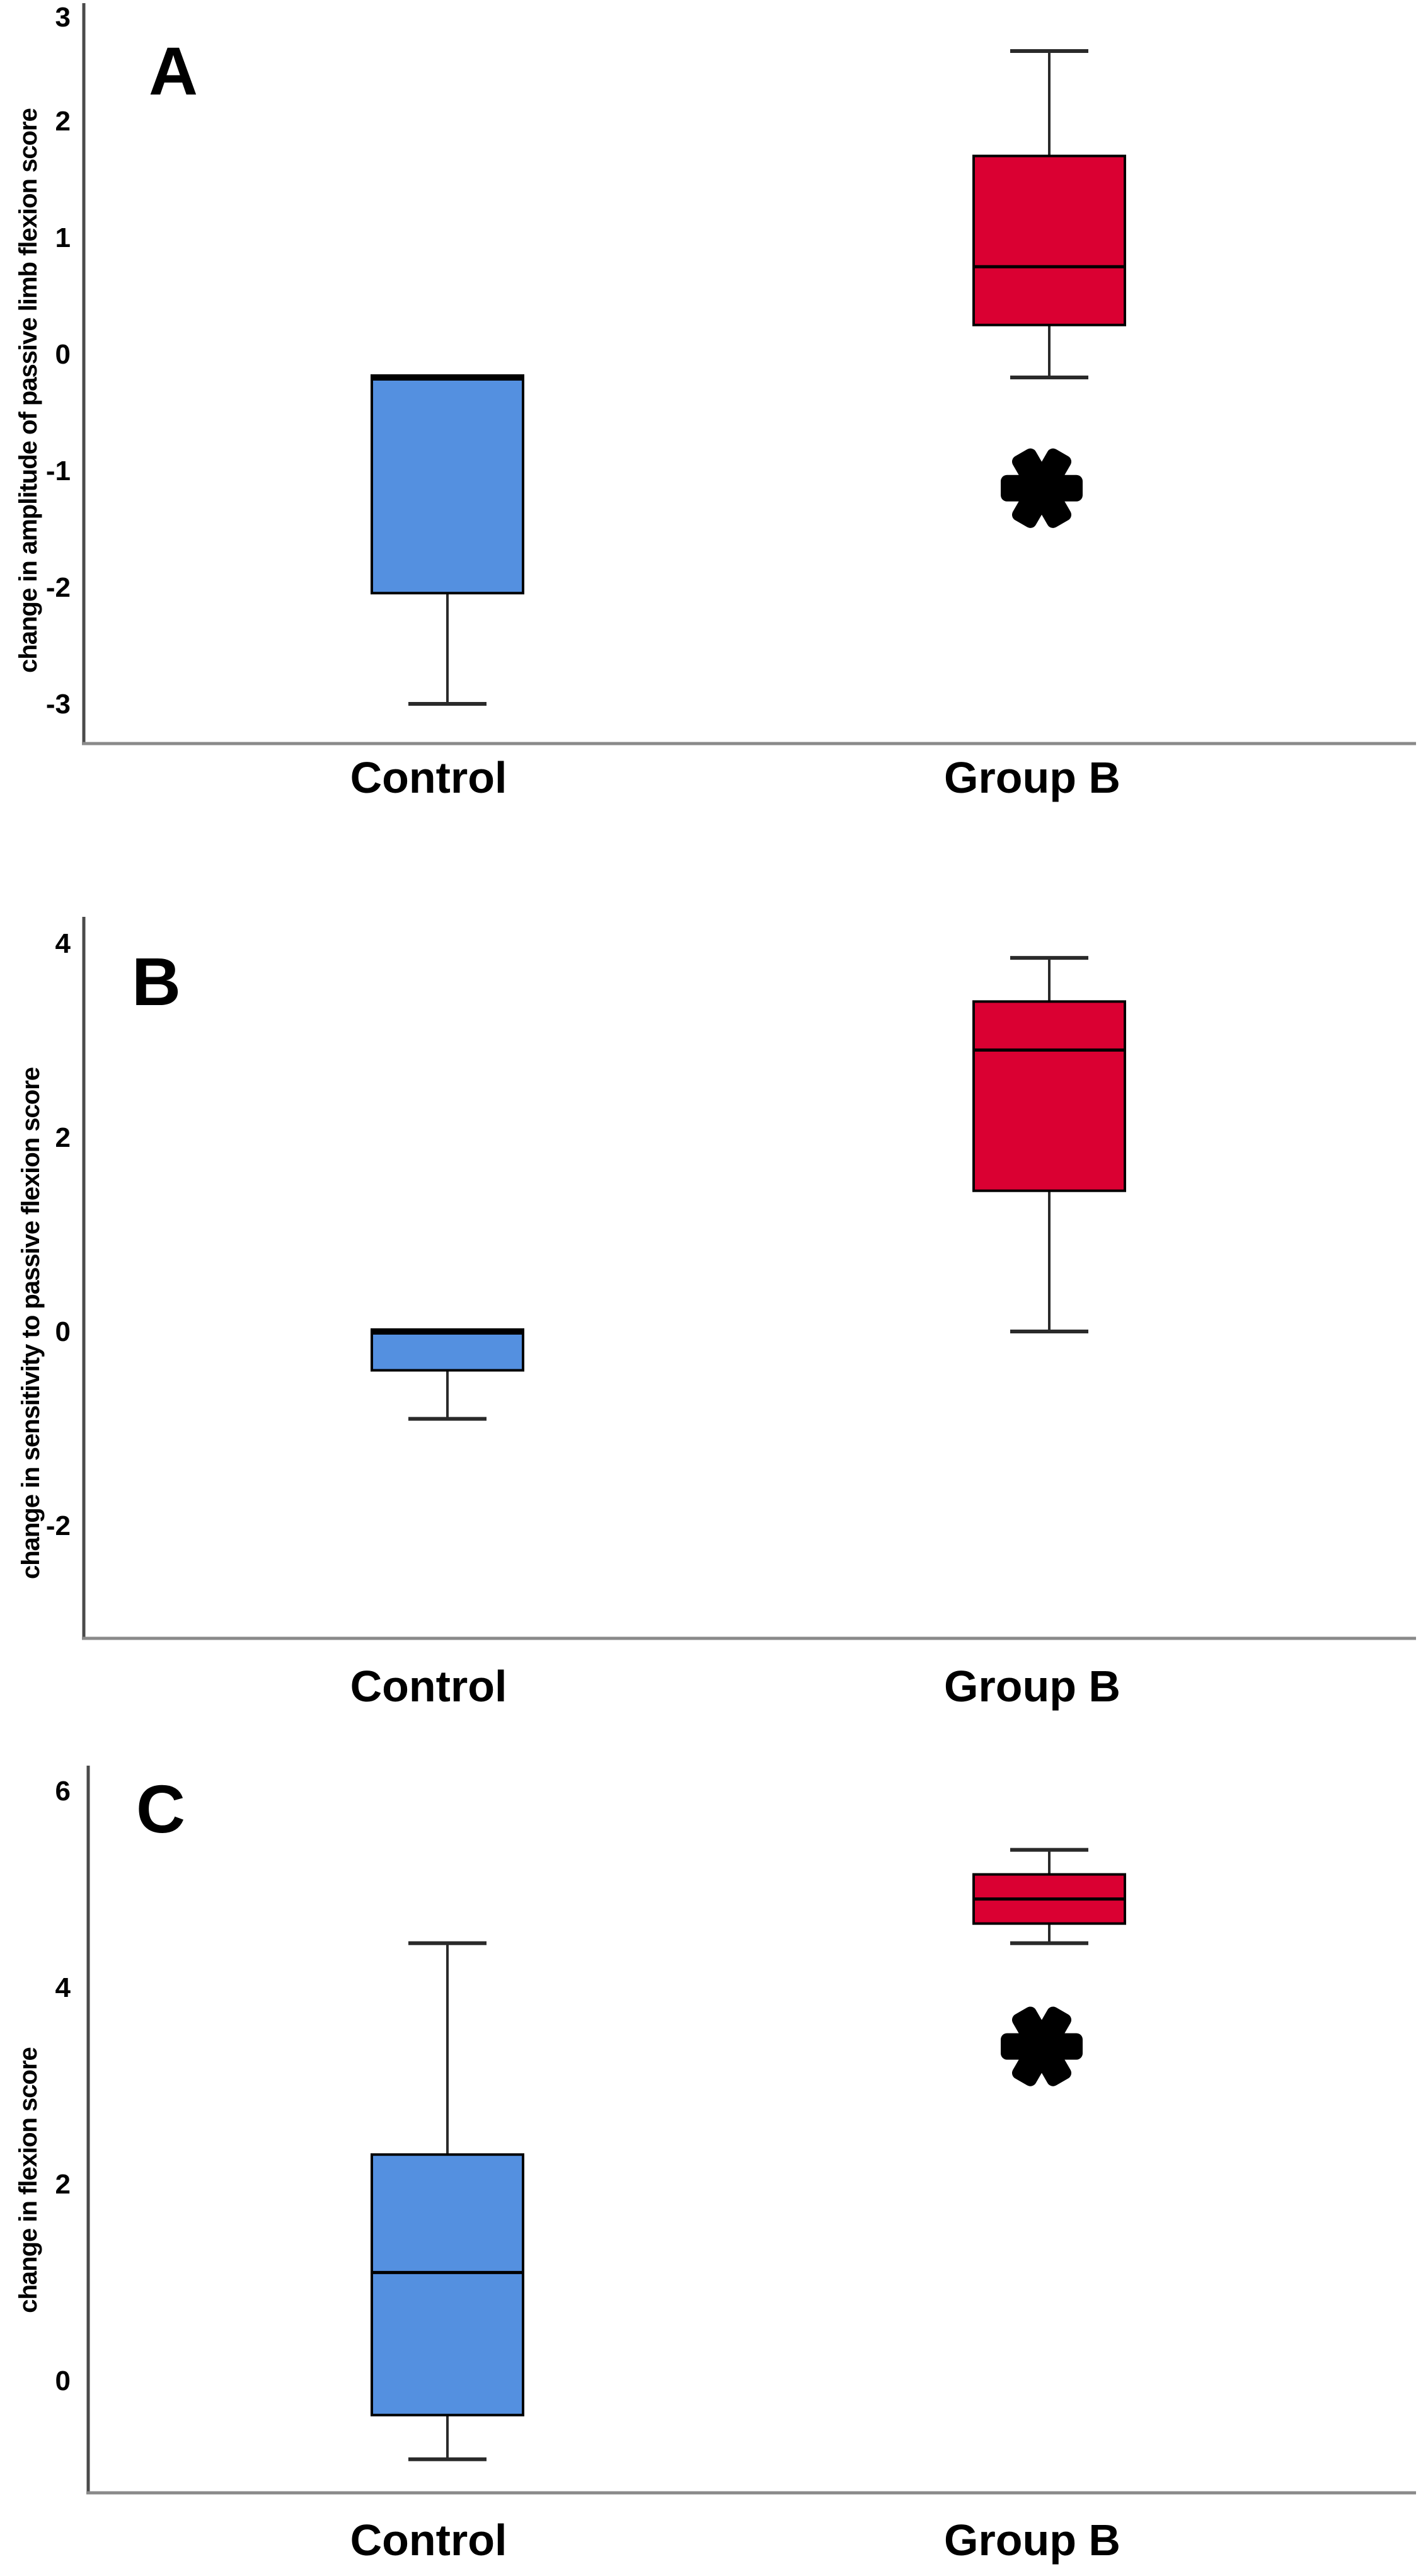  Describe the element at coordinates (63, 1331) in the screenshot. I see `panel-b-y-tick-label: 0` at that location.